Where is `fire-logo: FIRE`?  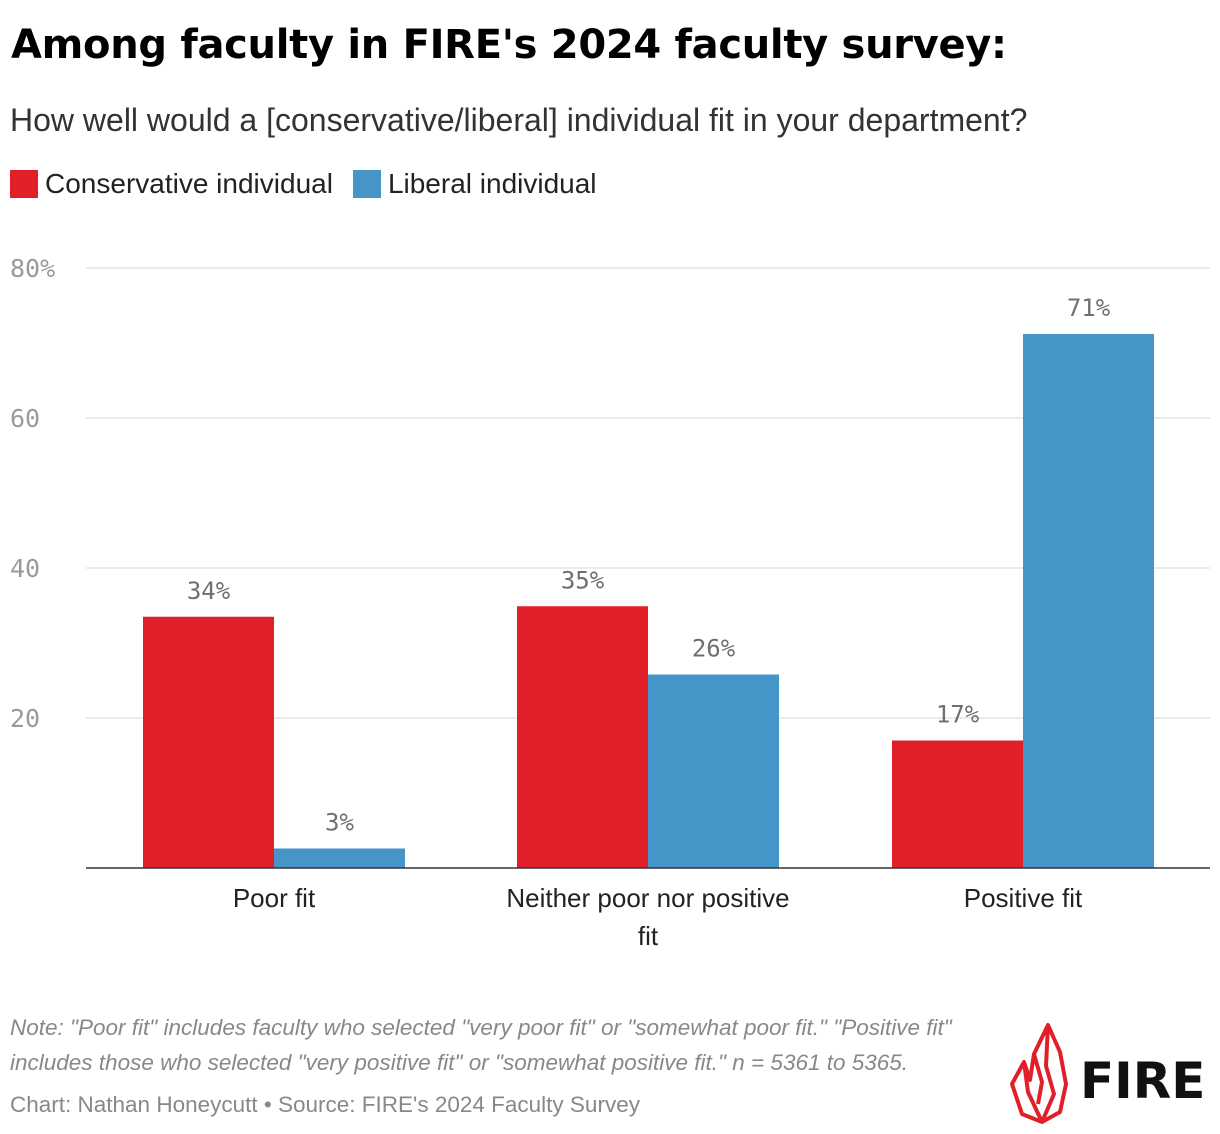 fire-logo: FIRE is located at coordinates (1107, 1073).